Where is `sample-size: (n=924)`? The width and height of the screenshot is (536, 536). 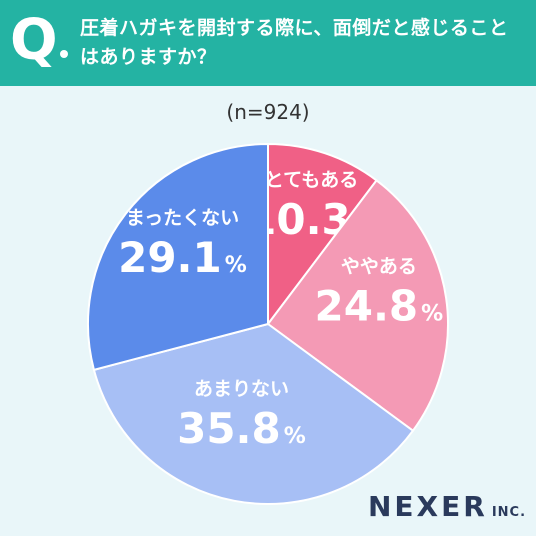
sample-size: (n=924) is located at coordinates (268, 112).